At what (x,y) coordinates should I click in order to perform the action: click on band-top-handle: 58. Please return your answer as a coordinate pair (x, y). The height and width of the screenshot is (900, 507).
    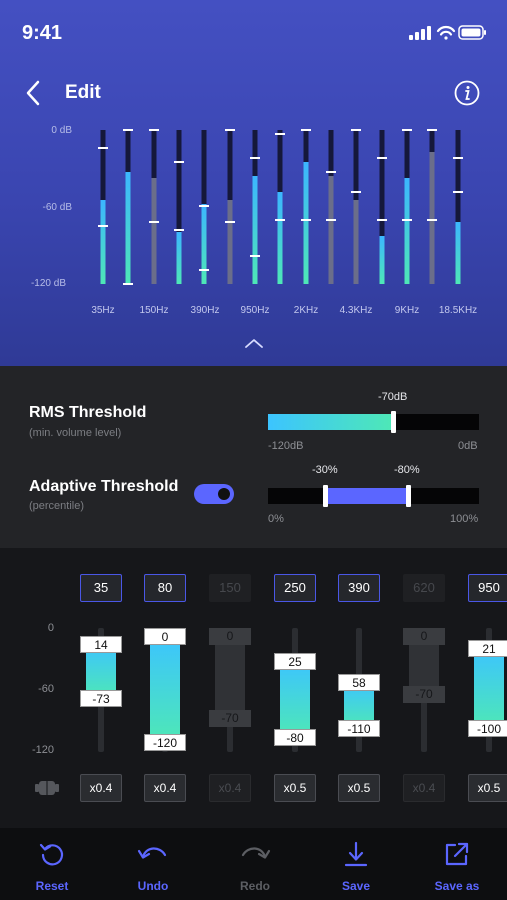
    Looking at the image, I should click on (359, 682).